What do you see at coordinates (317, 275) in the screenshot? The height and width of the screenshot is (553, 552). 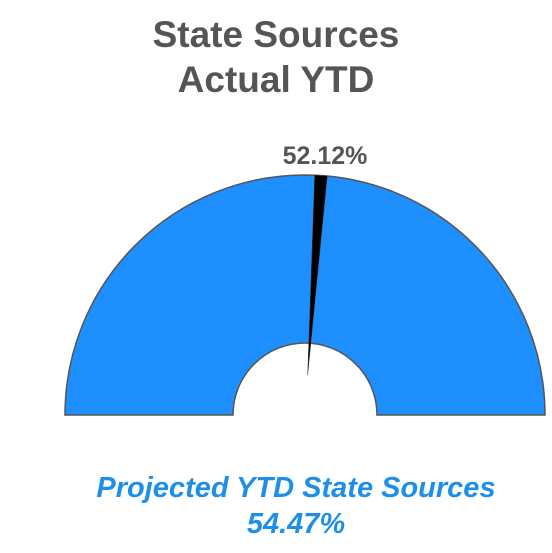 I see `needle` at bounding box center [317, 275].